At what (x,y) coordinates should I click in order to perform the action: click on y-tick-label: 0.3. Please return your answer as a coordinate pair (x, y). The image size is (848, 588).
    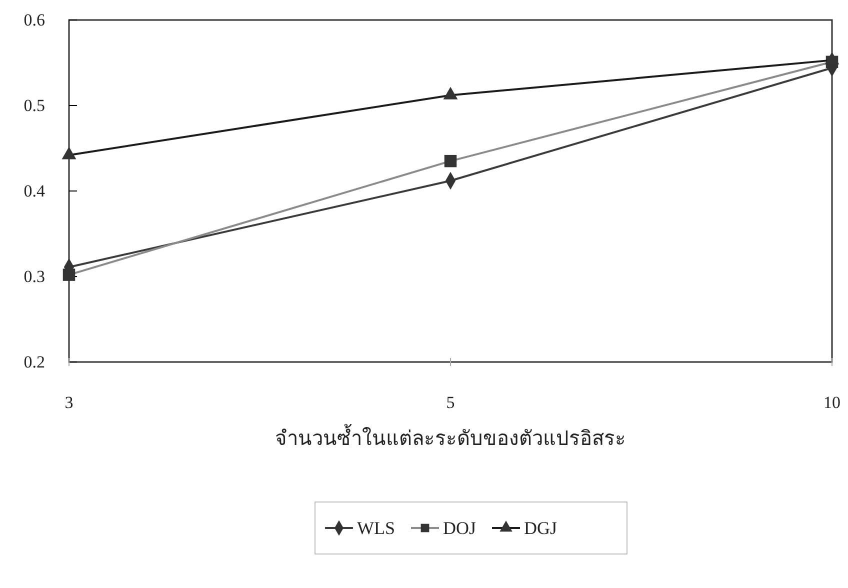
    Looking at the image, I should click on (34, 276).